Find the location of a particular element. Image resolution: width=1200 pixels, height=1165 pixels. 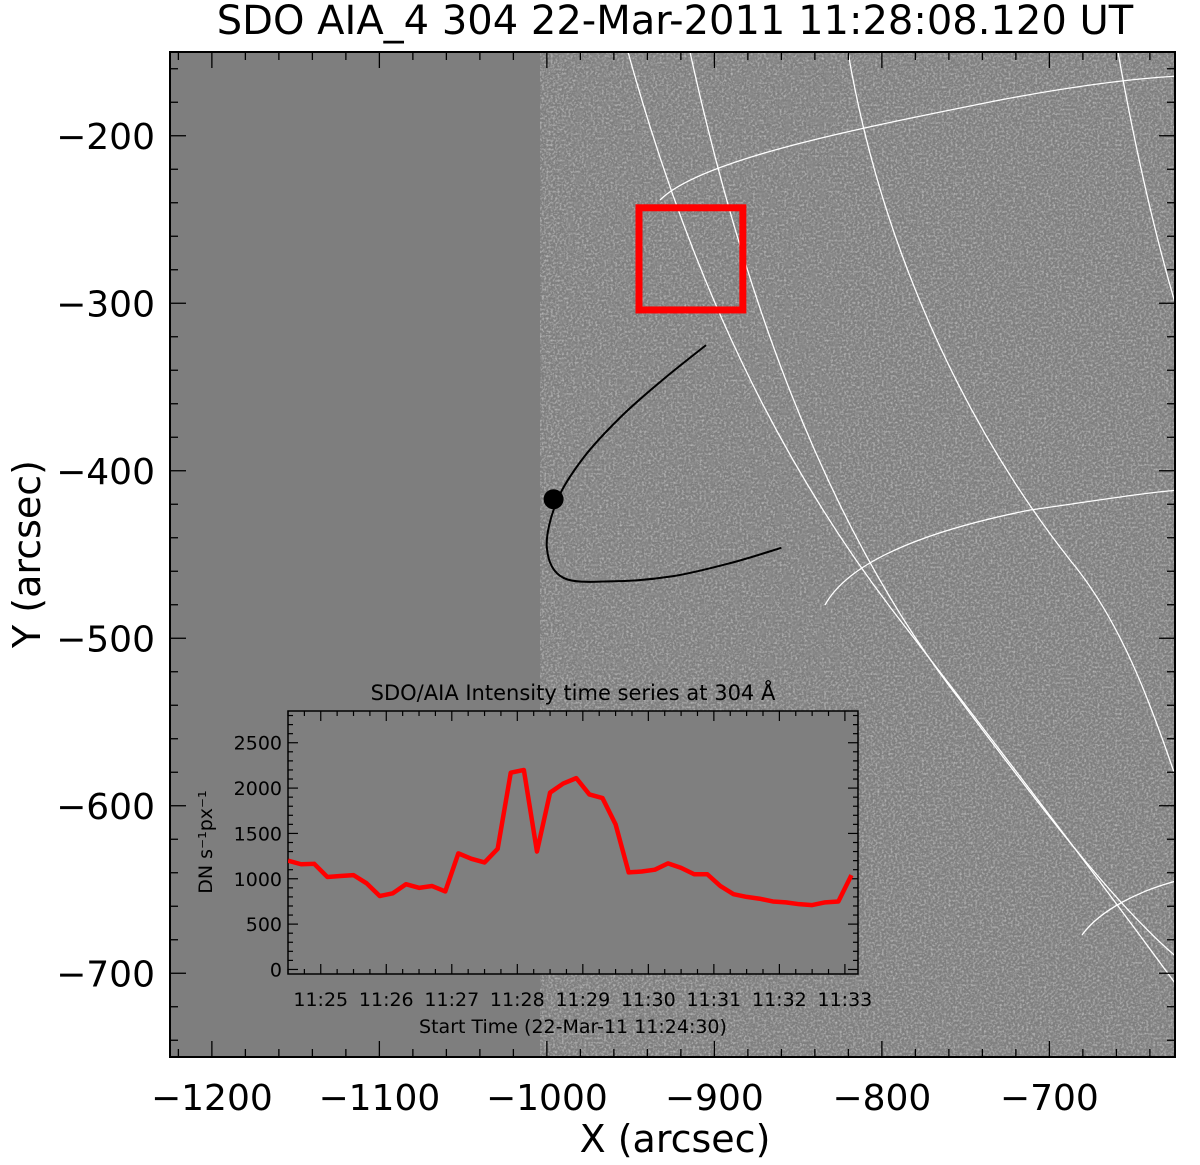

y-tick-label: −400 is located at coordinates (105, 472).